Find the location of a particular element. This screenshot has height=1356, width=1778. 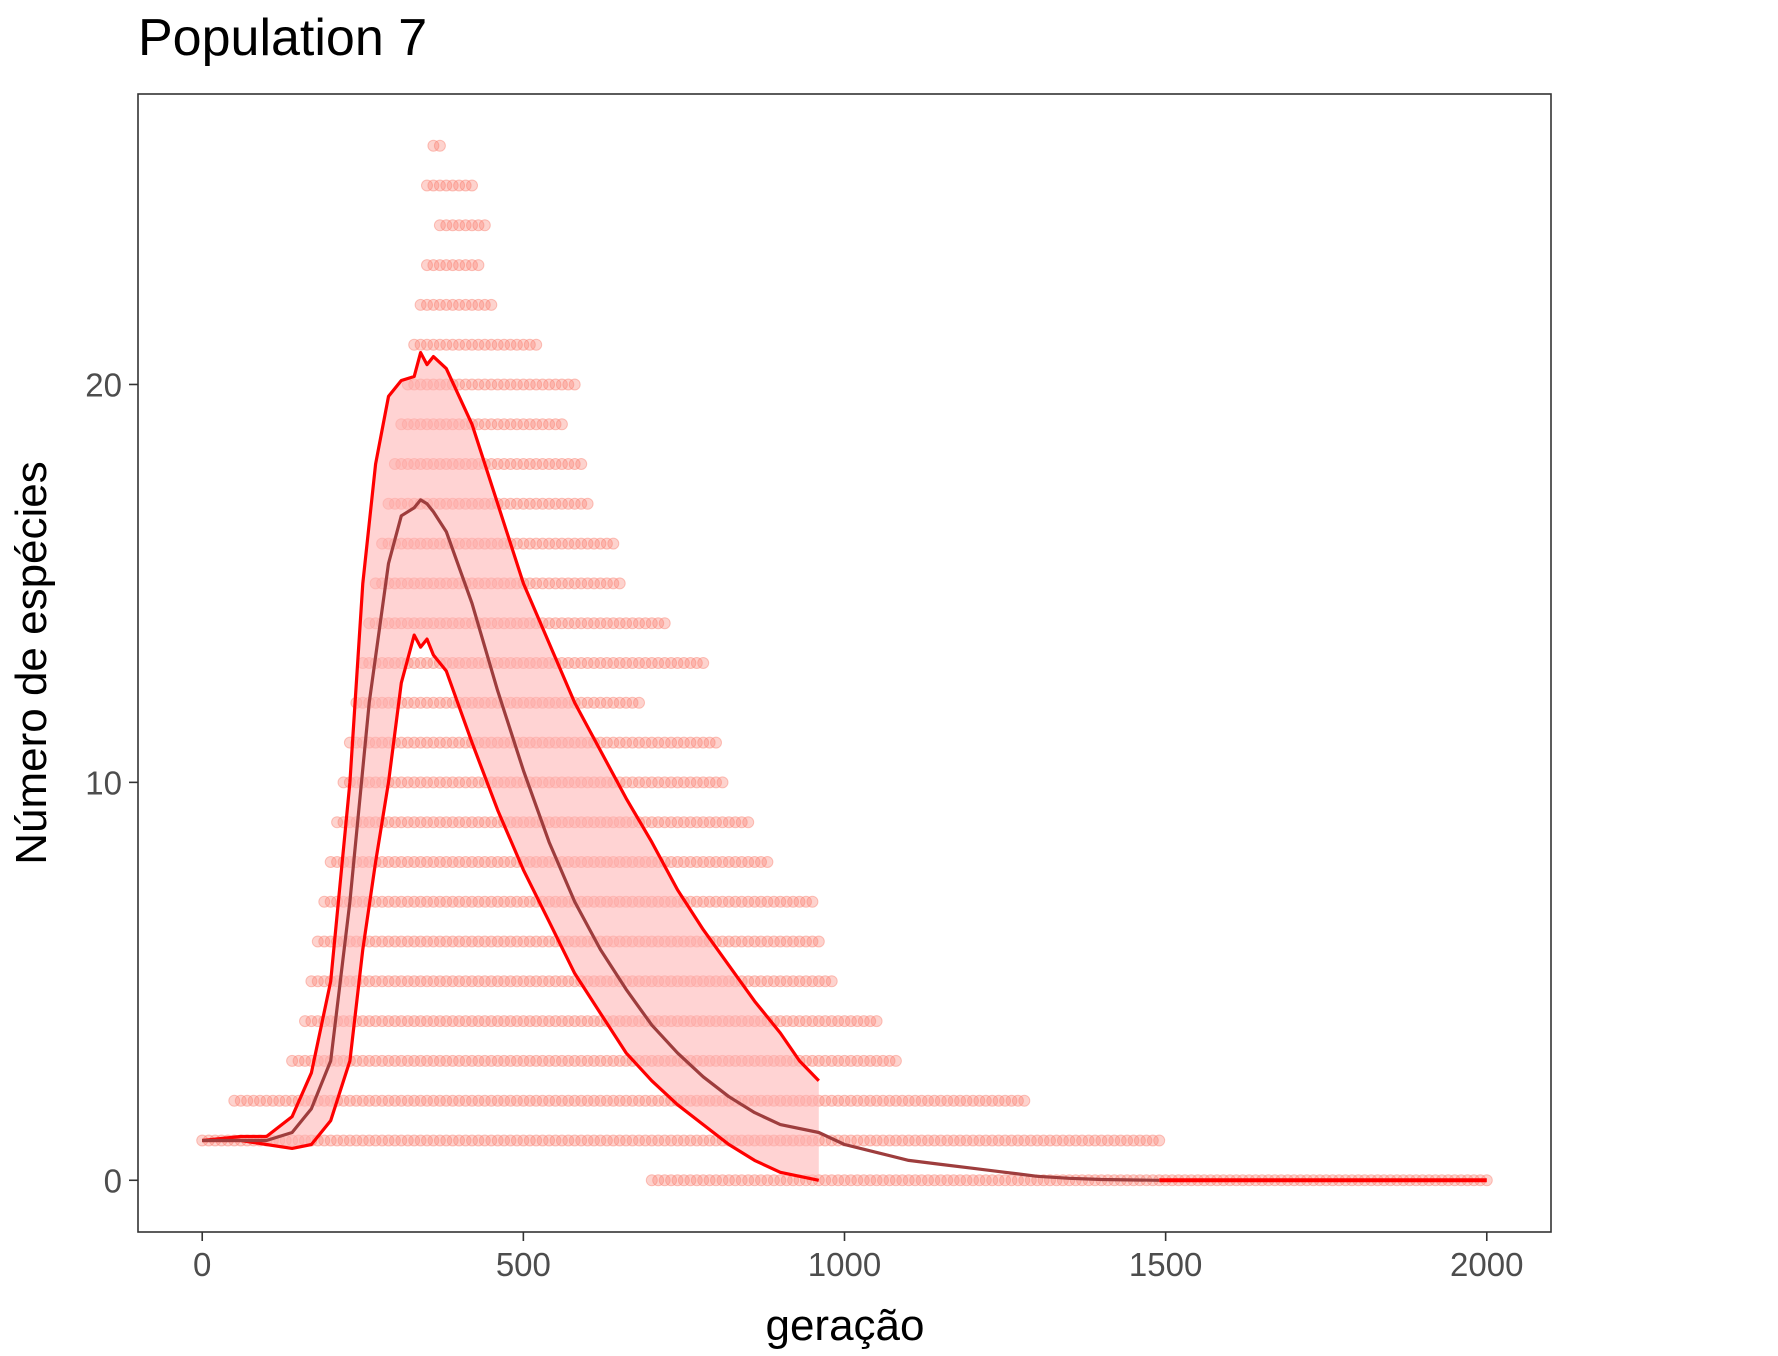

x-axis-label: geração is located at coordinates (844, 1325).